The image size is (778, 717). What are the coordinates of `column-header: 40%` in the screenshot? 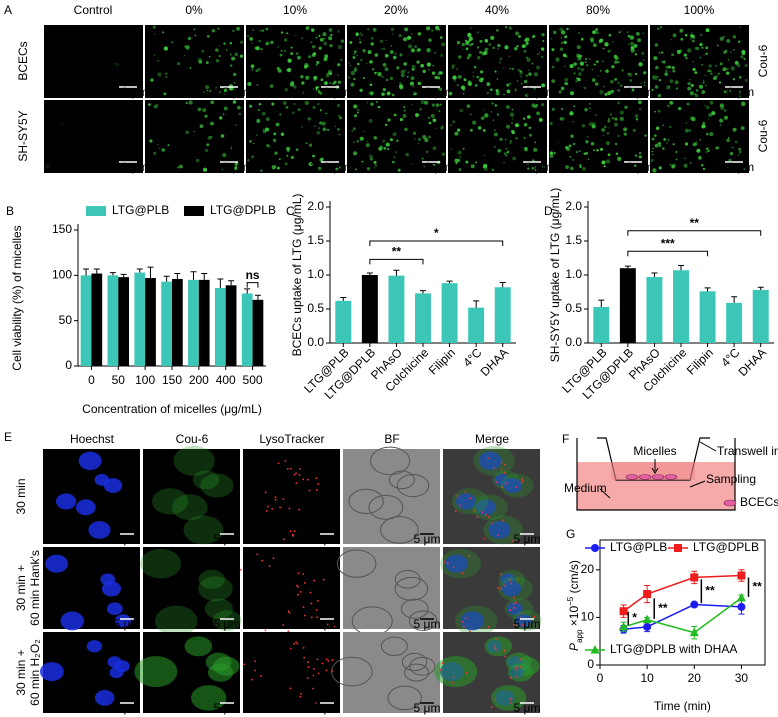 It's located at (497, 10).